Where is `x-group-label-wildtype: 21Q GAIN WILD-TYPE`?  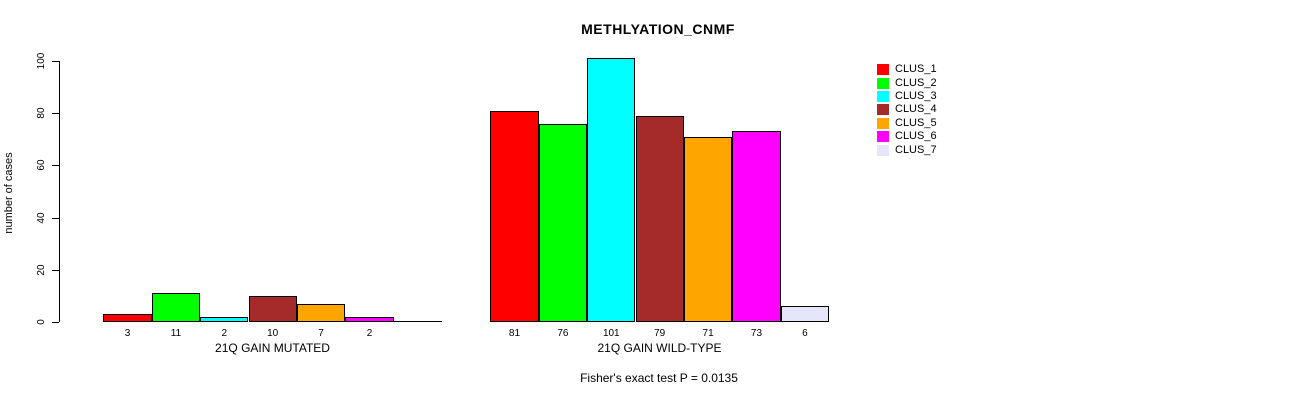
x-group-label-wildtype: 21Q GAIN WILD-TYPE is located at coordinates (659, 348).